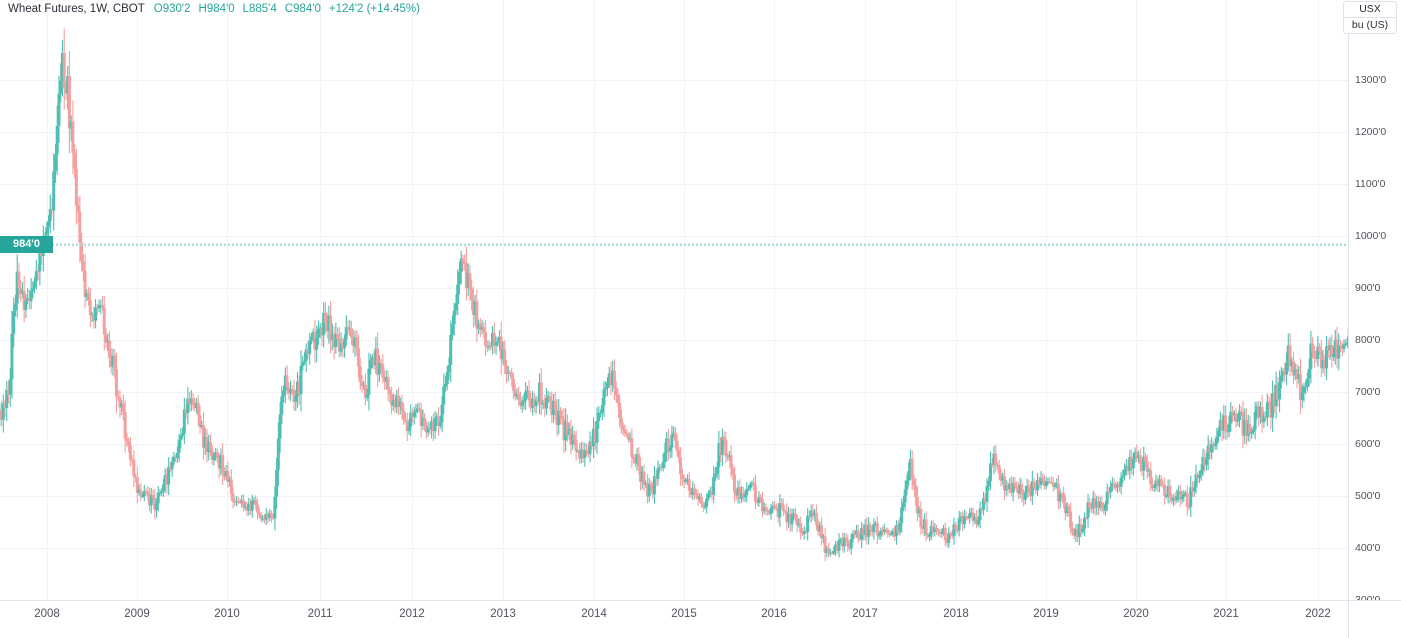  I want to click on time-tick: 2016, so click(774, 614).